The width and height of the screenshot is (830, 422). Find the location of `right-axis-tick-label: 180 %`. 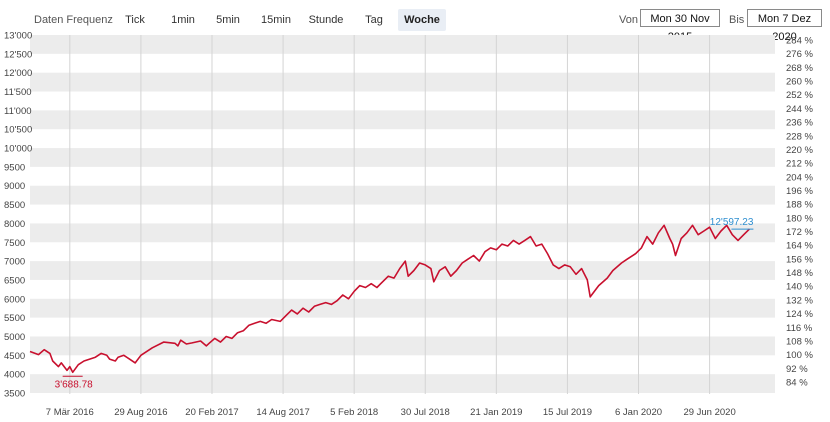

right-axis-tick-label: 180 % is located at coordinates (799, 218).